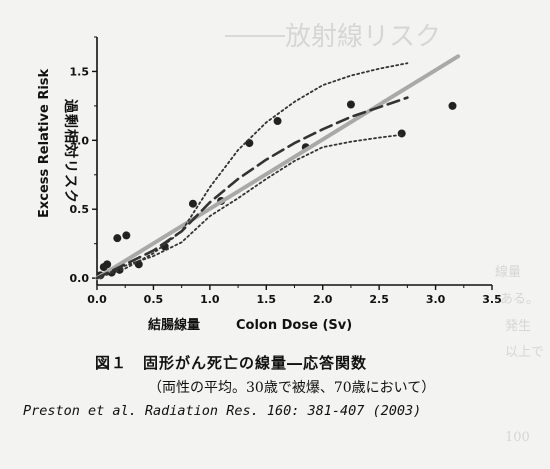 This screenshot has width=550, height=469. What do you see at coordinates (80, 278) in the screenshot?
I see `y-tick-label: 0.0` at bounding box center [80, 278].